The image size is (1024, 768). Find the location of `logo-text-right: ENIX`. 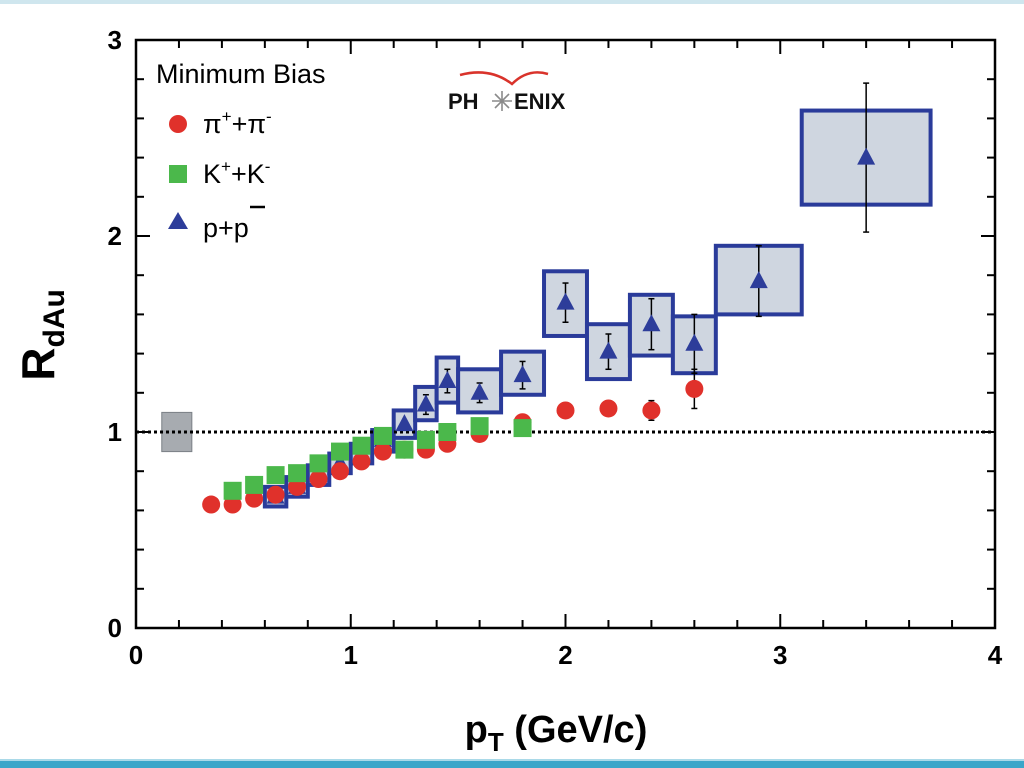

logo-text-right: ENIX is located at coordinates (540, 101).